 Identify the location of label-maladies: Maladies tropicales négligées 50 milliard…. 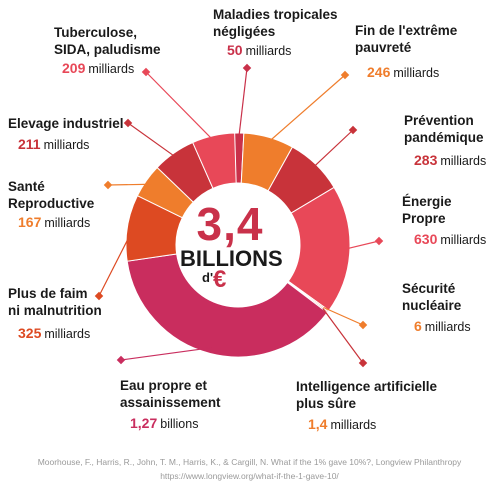
(288, 33).